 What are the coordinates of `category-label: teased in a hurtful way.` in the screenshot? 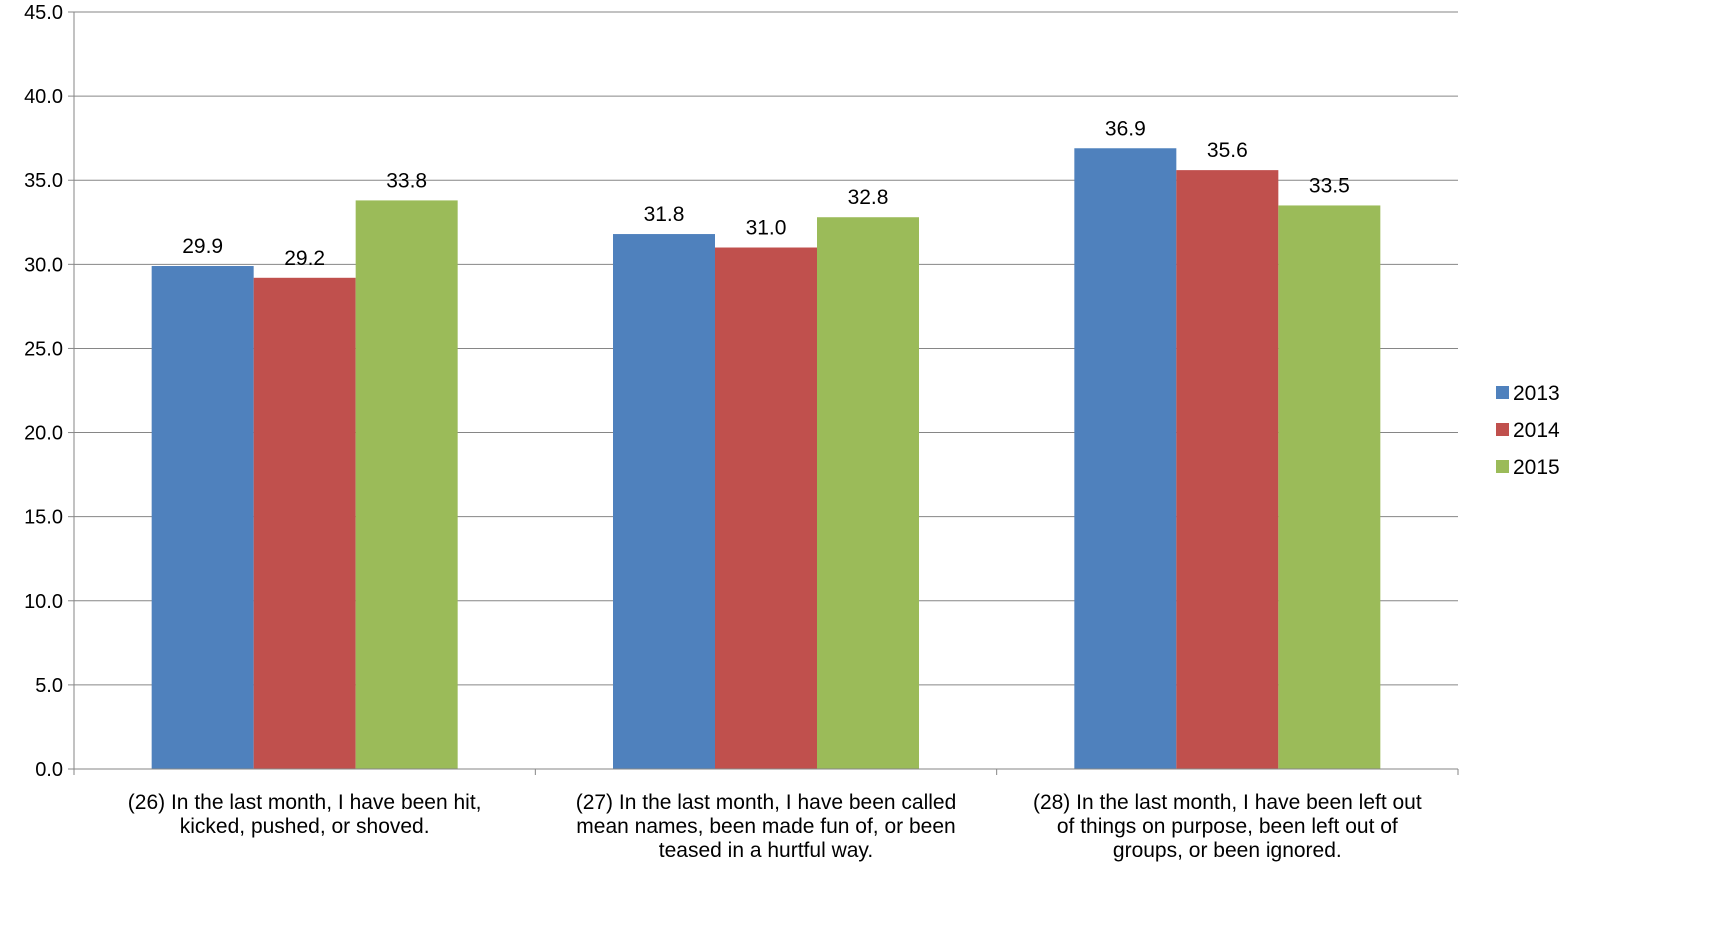 It's located at (766, 850).